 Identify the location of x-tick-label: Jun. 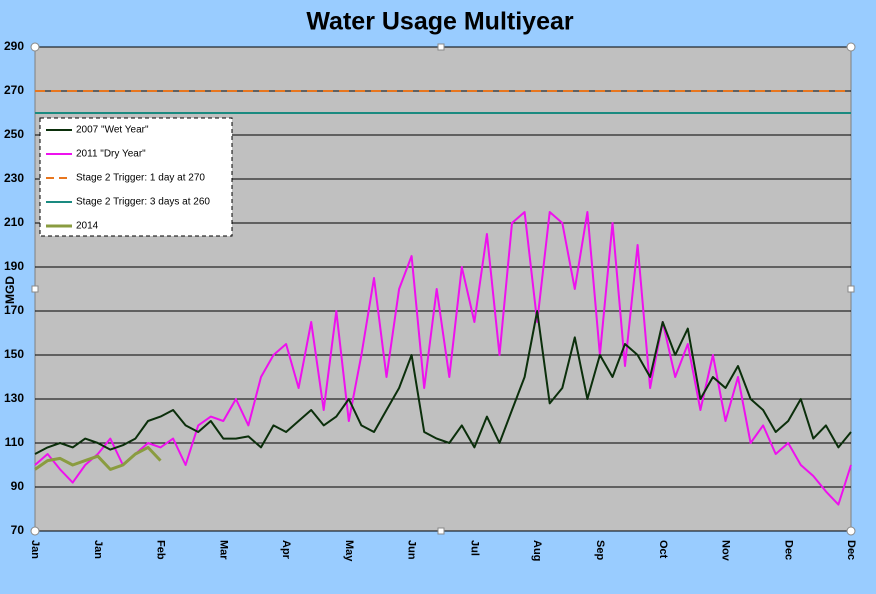
(412, 550).